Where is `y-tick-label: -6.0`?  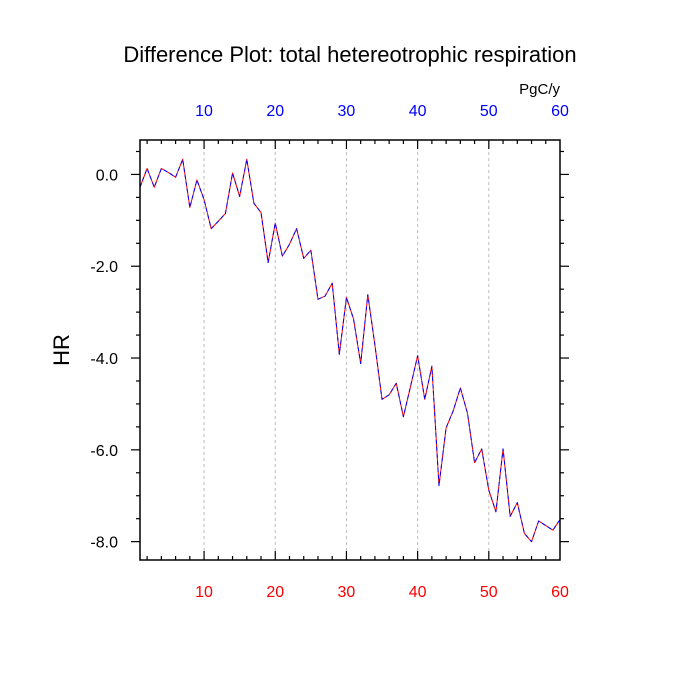
y-tick-label: -6.0 is located at coordinates (104, 451).